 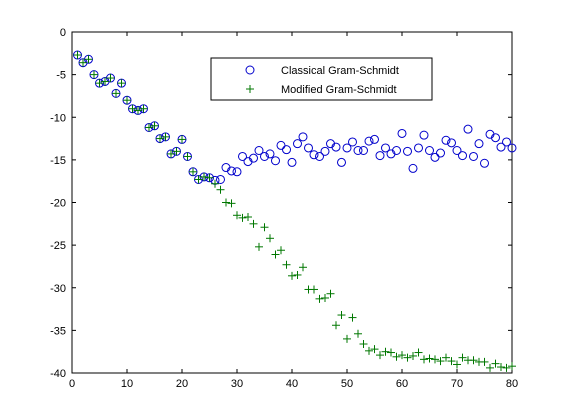 What do you see at coordinates (292, 384) in the screenshot?
I see `x-tick-label: 40` at bounding box center [292, 384].